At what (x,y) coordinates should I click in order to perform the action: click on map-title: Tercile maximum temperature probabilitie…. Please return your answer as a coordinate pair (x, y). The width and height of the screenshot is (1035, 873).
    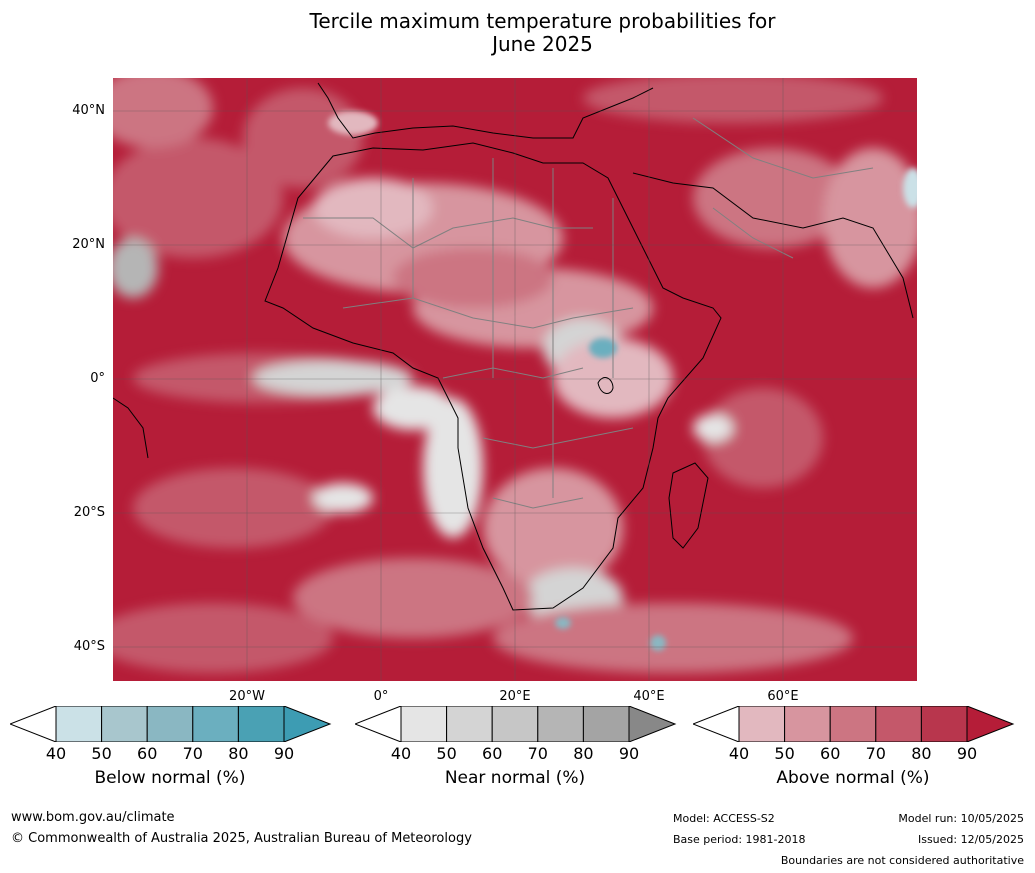
    Looking at the image, I should click on (517, 33).